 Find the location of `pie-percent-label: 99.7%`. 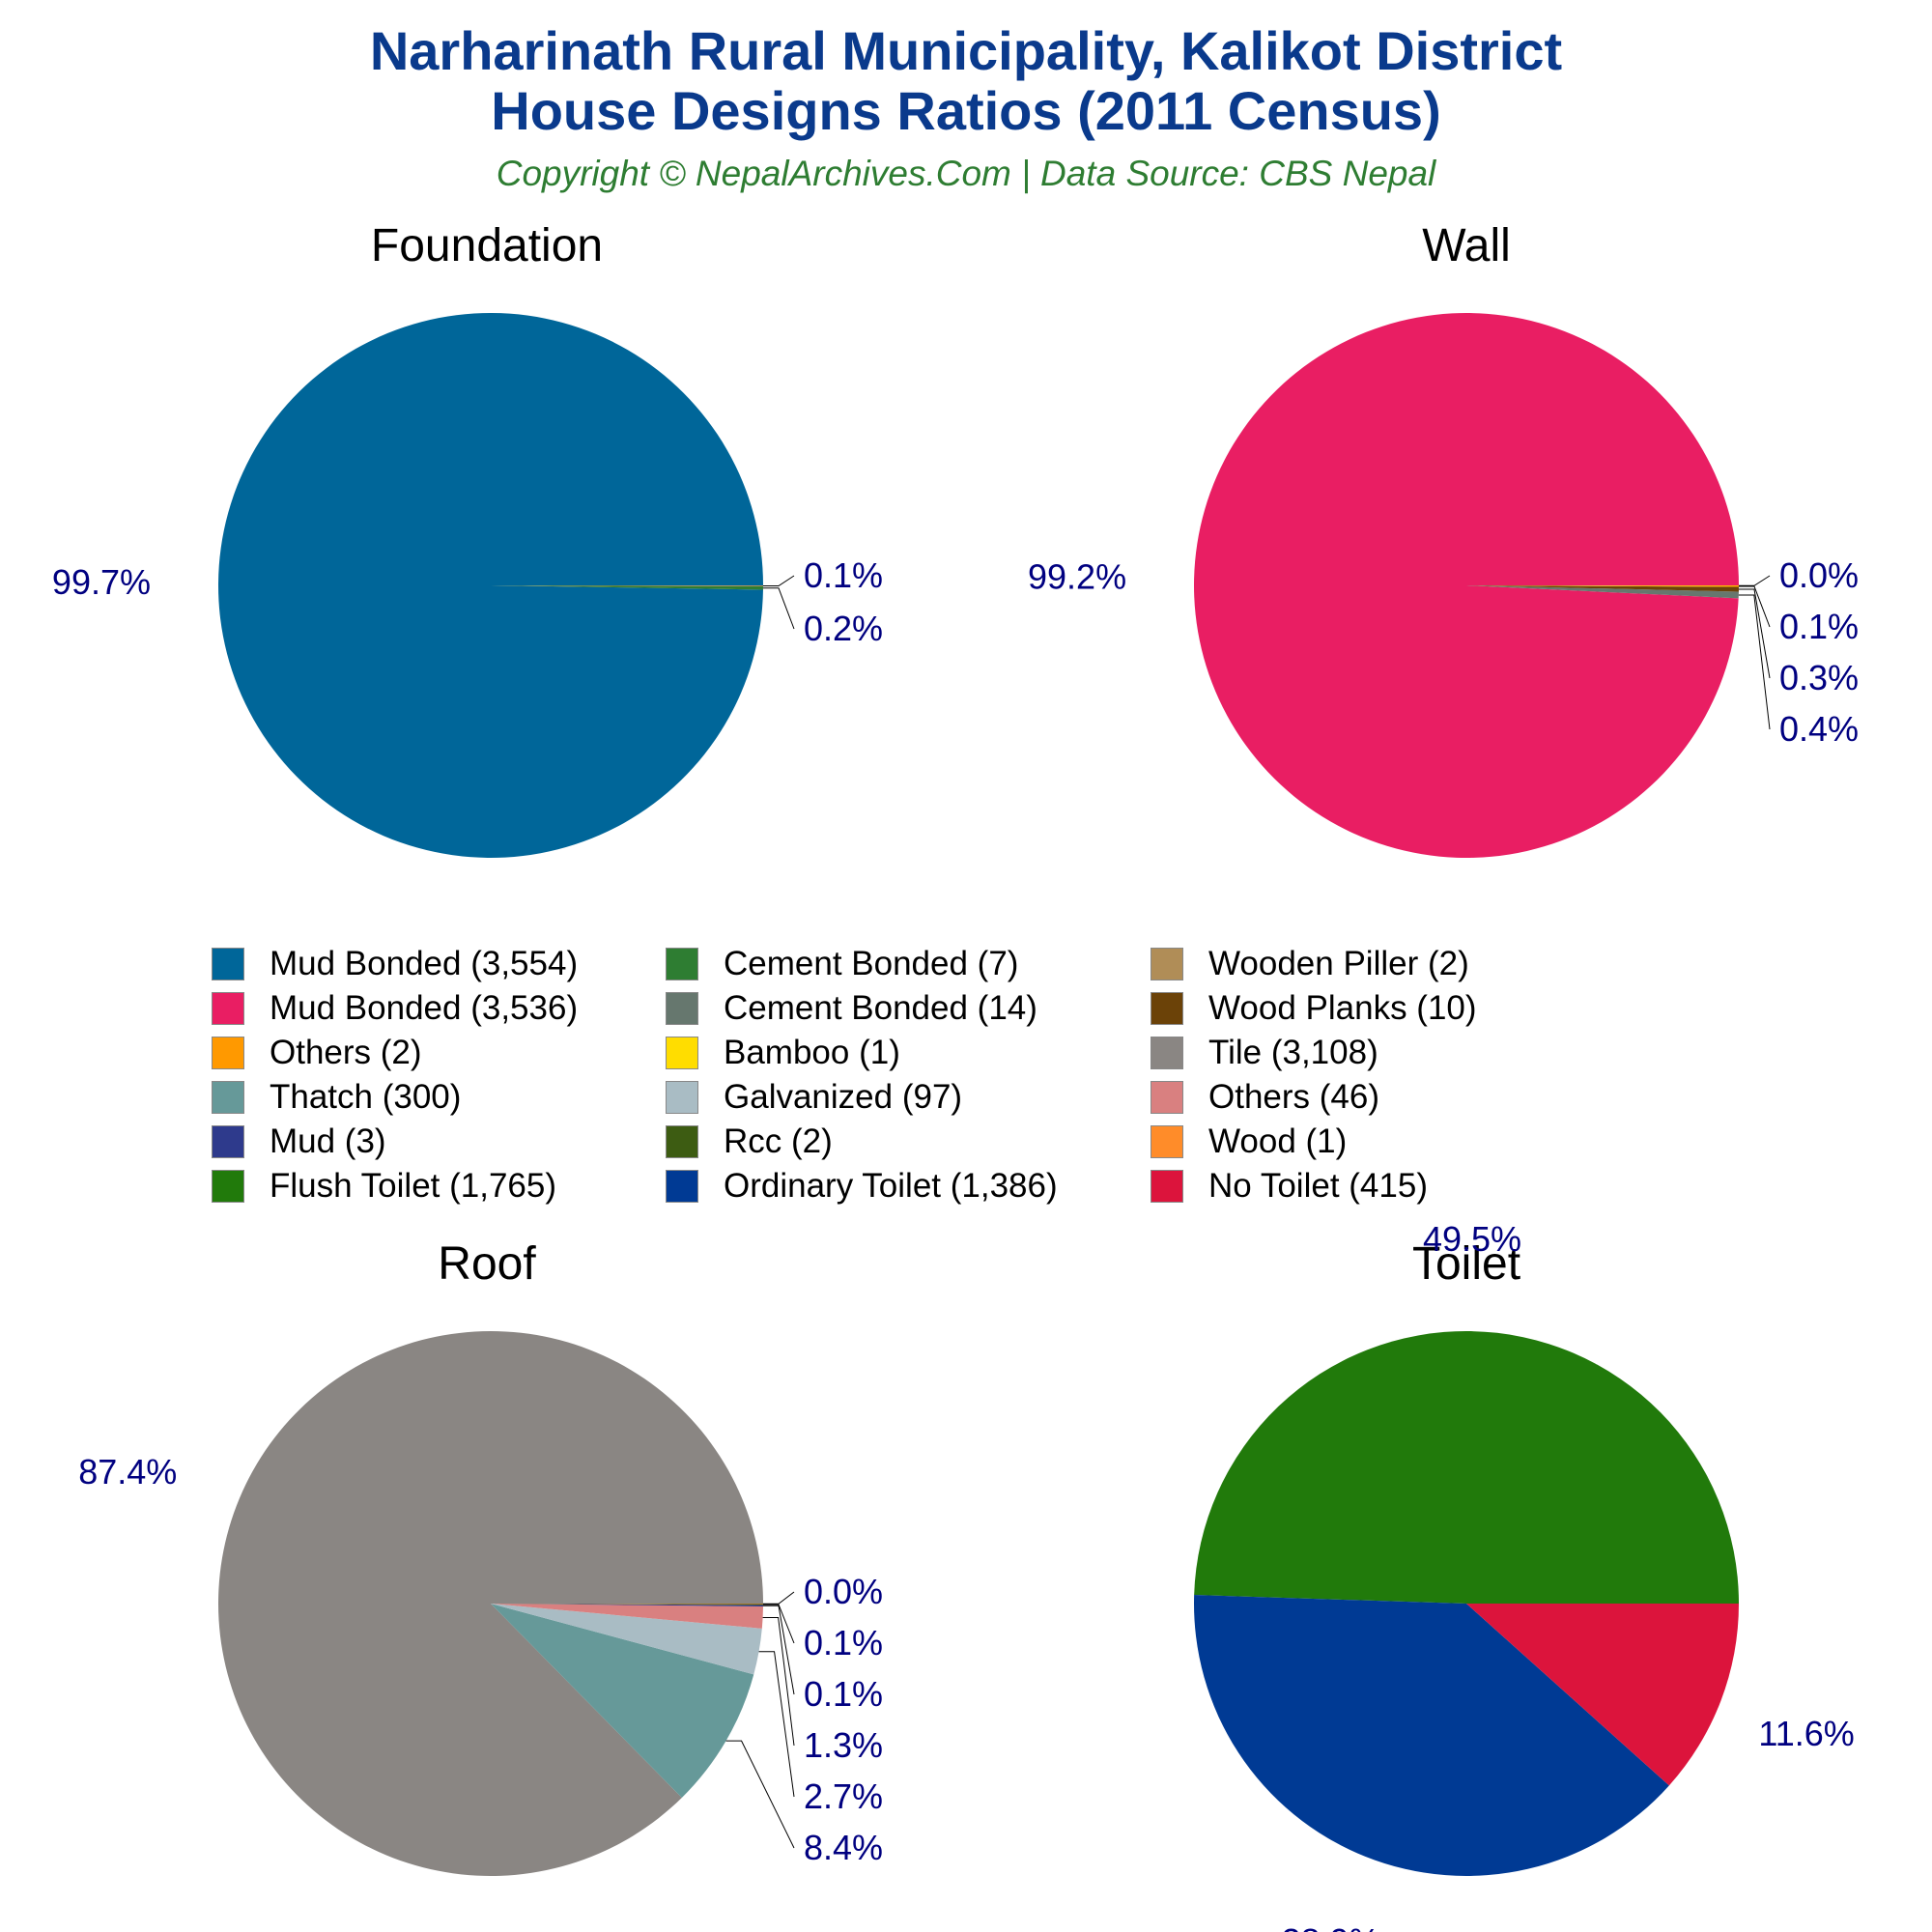

pie-percent-label: 99.7% is located at coordinates (101, 582).